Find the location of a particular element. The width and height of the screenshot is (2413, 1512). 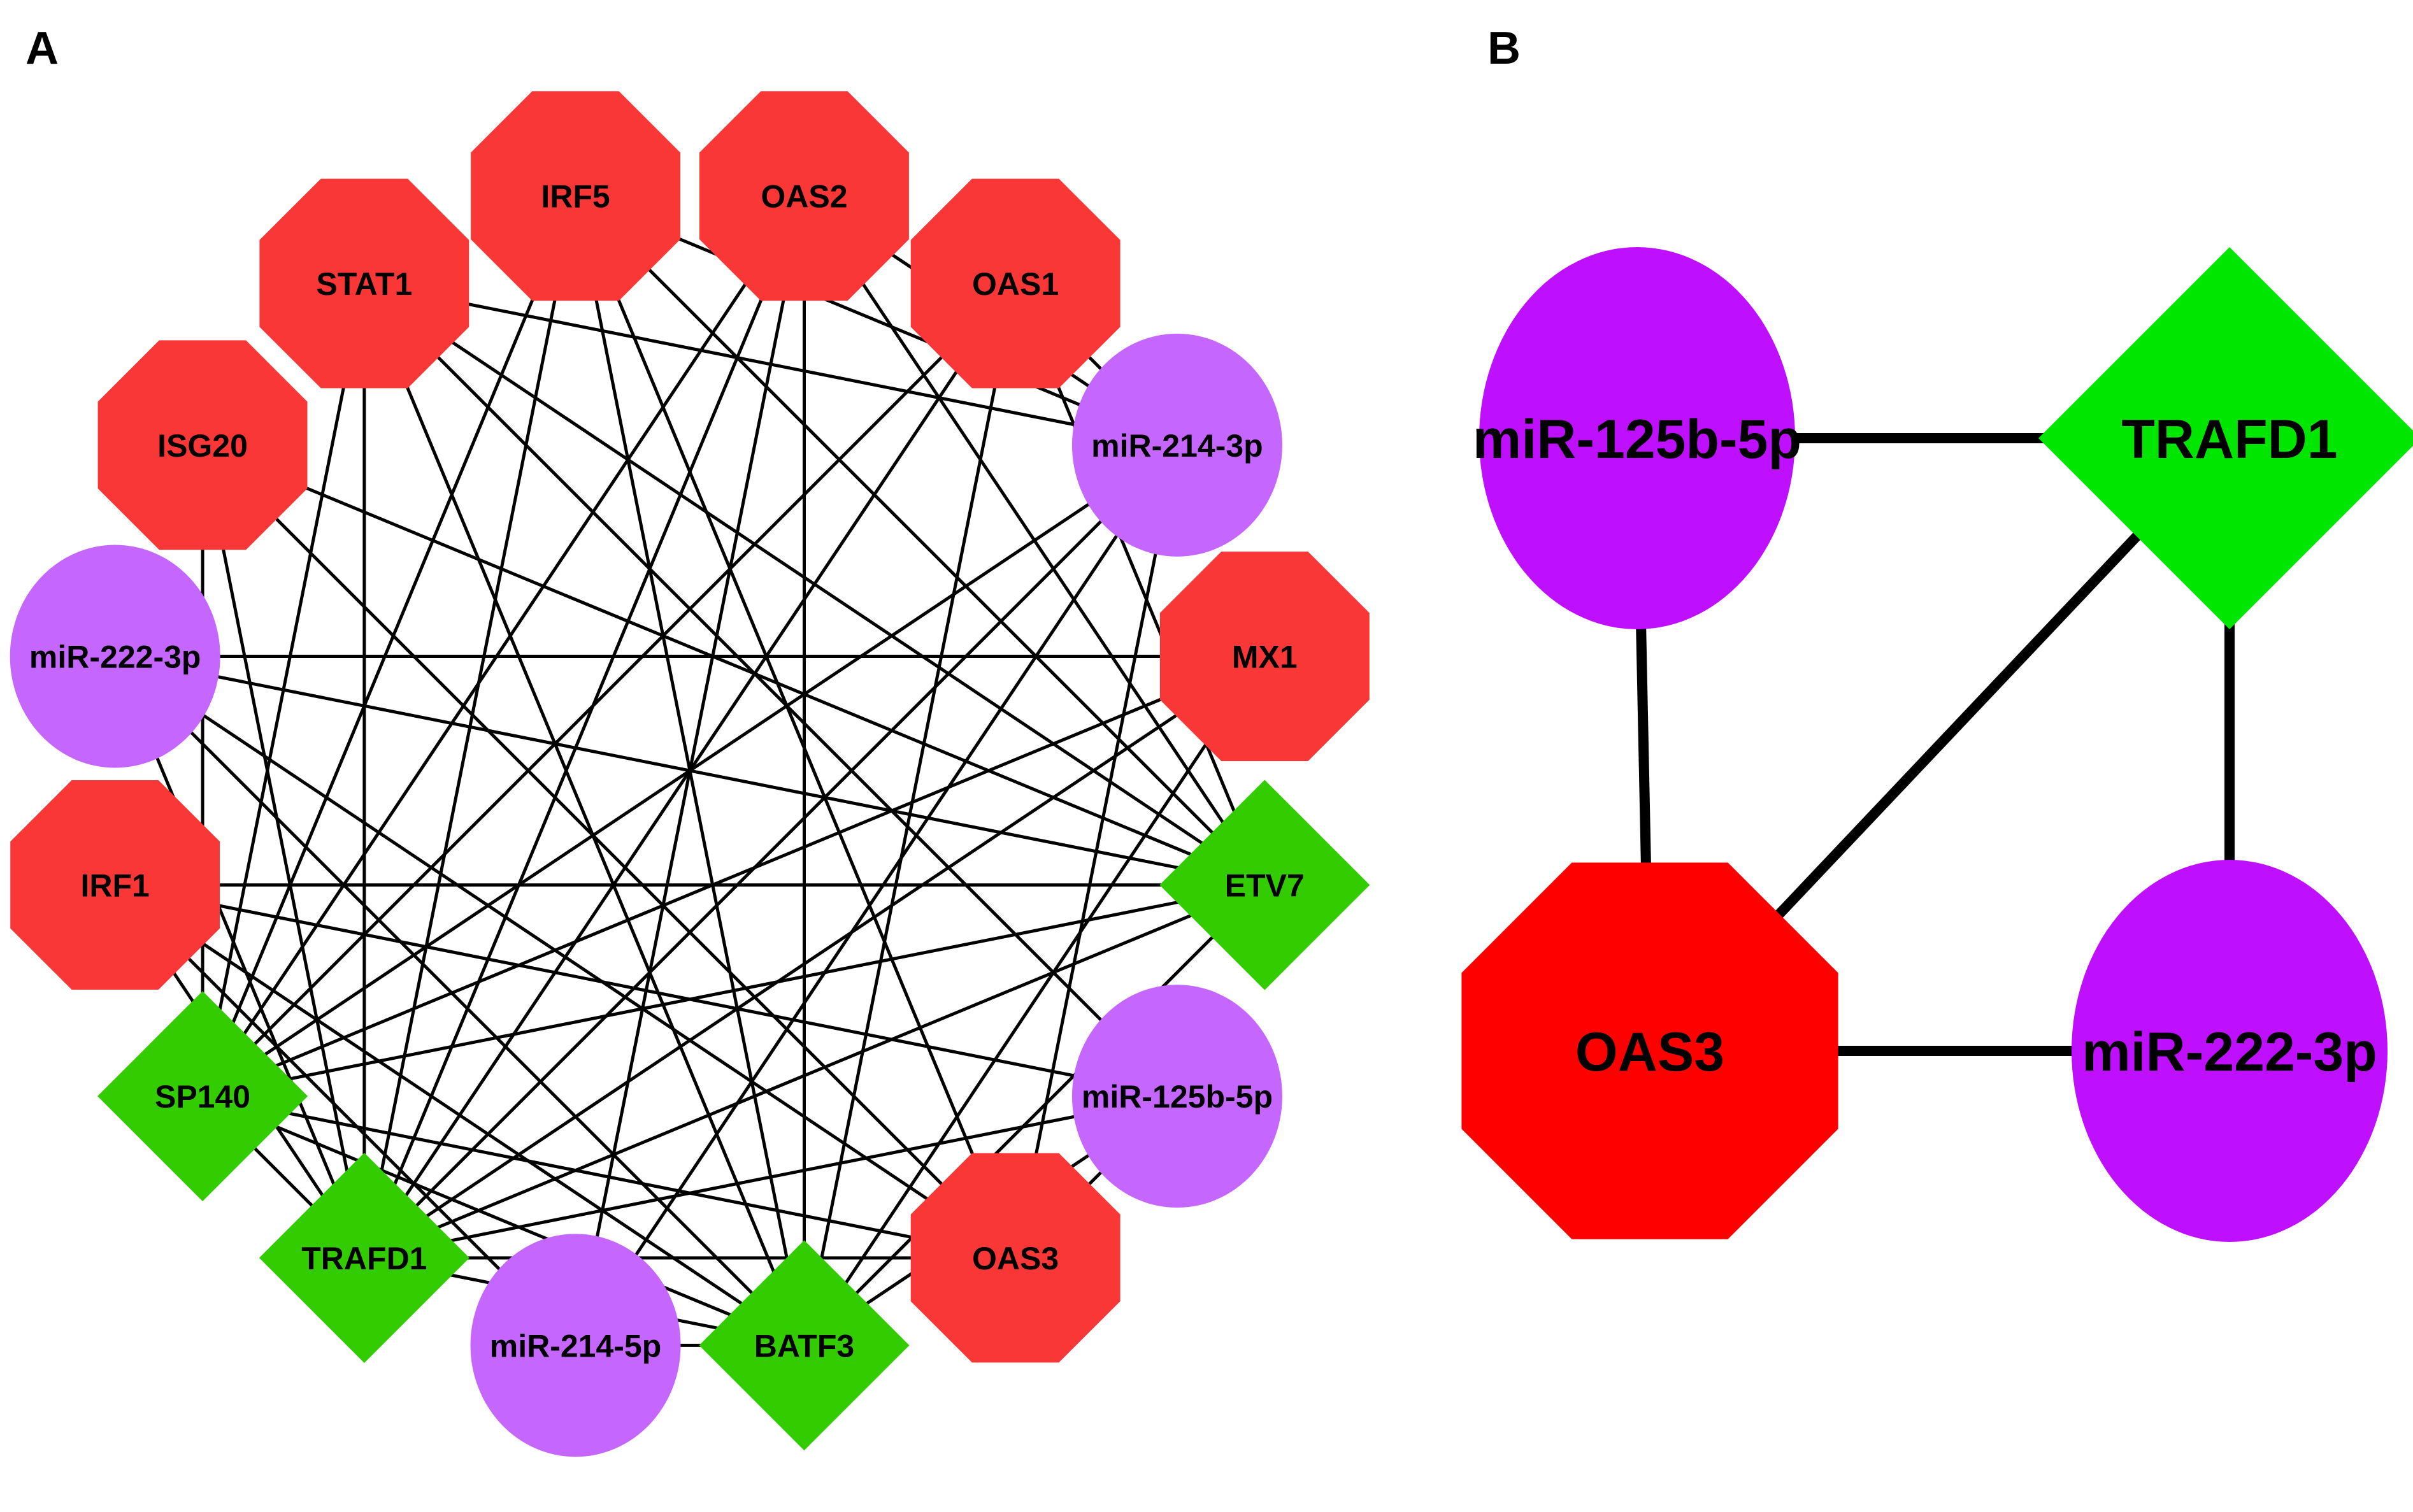

panel-a-node-label-irf1: IRF1 is located at coordinates (114, 885).